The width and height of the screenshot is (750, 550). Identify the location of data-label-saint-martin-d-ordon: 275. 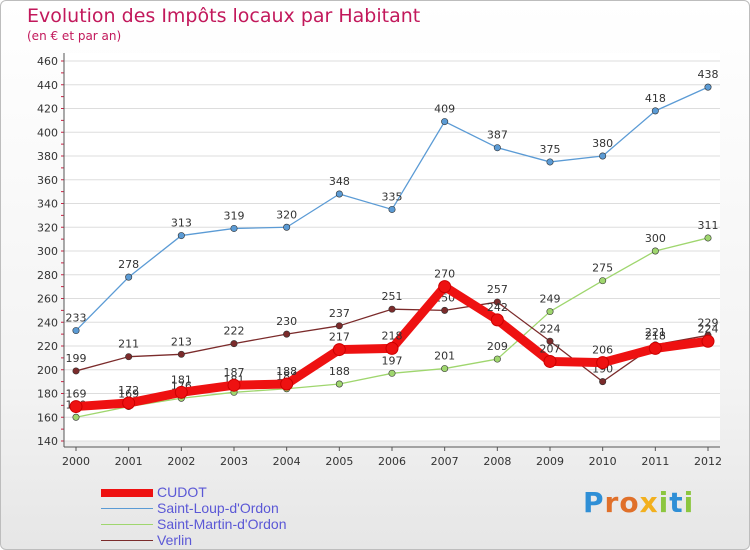
(602, 268).